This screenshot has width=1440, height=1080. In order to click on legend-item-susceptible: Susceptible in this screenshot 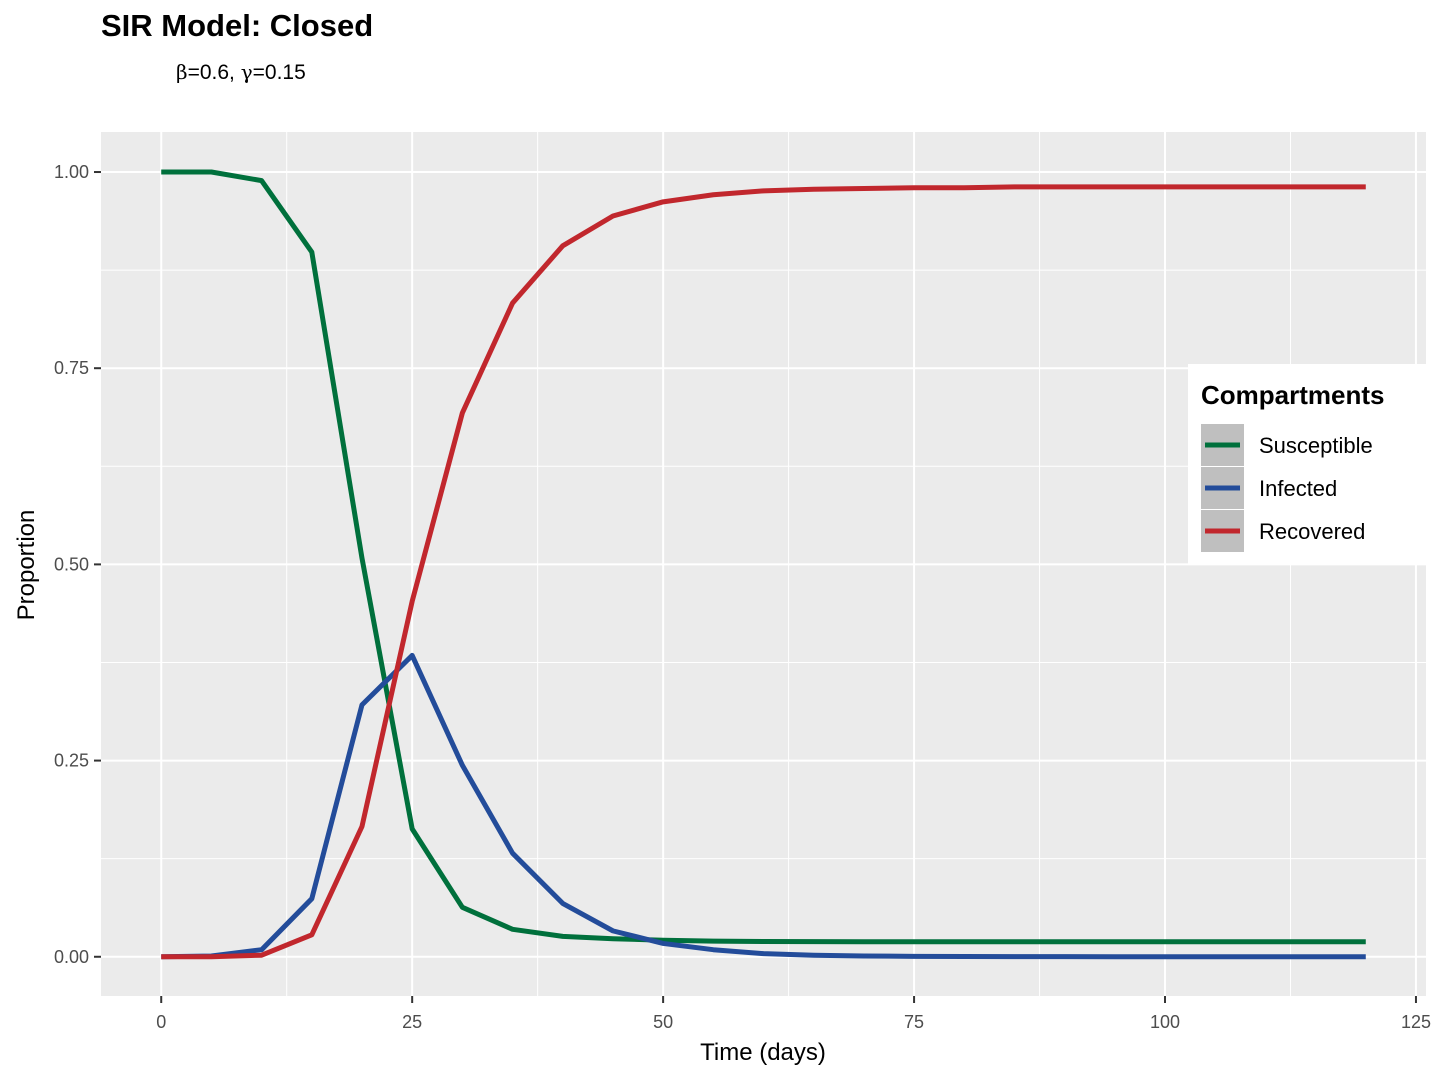, I will do `click(1287, 445)`.